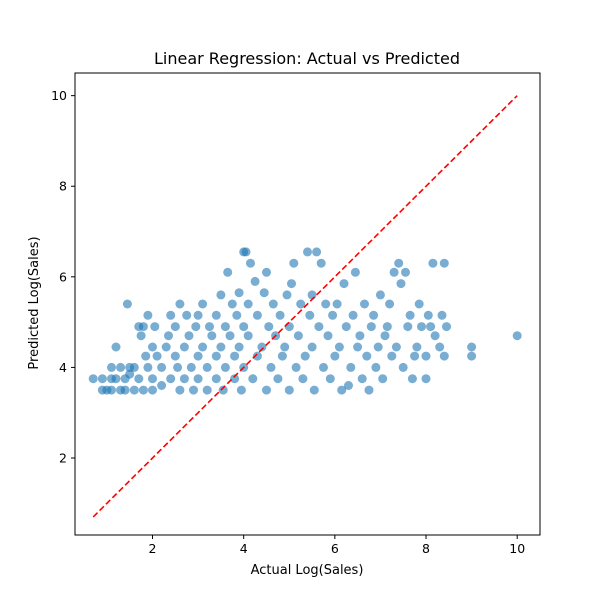  I want to click on y-tick-label: 8, so click(63, 186).